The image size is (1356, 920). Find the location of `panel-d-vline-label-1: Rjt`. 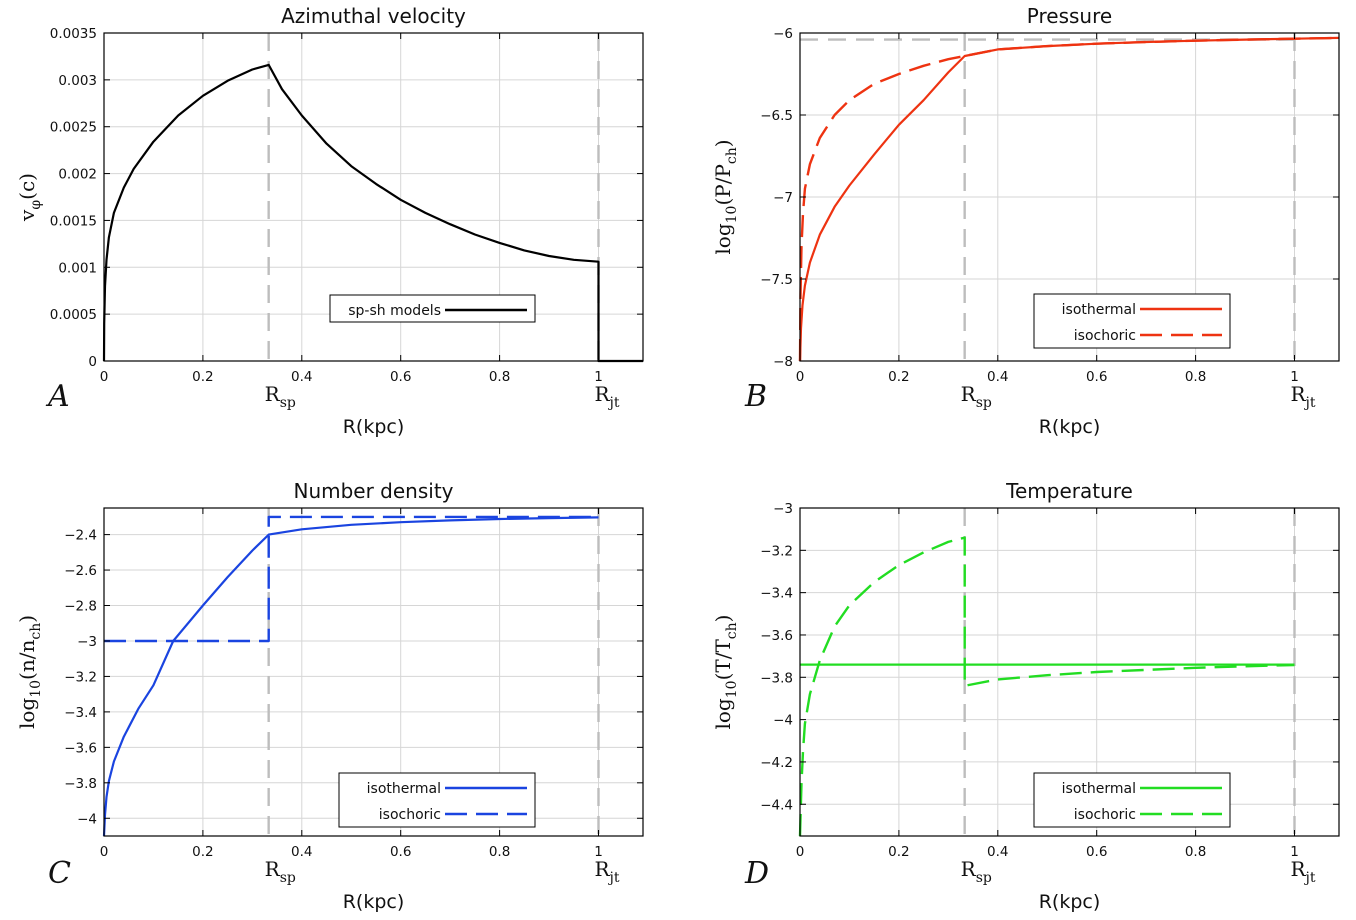

panel-d-vline-label-1: Rjt is located at coordinates (1302, 871).